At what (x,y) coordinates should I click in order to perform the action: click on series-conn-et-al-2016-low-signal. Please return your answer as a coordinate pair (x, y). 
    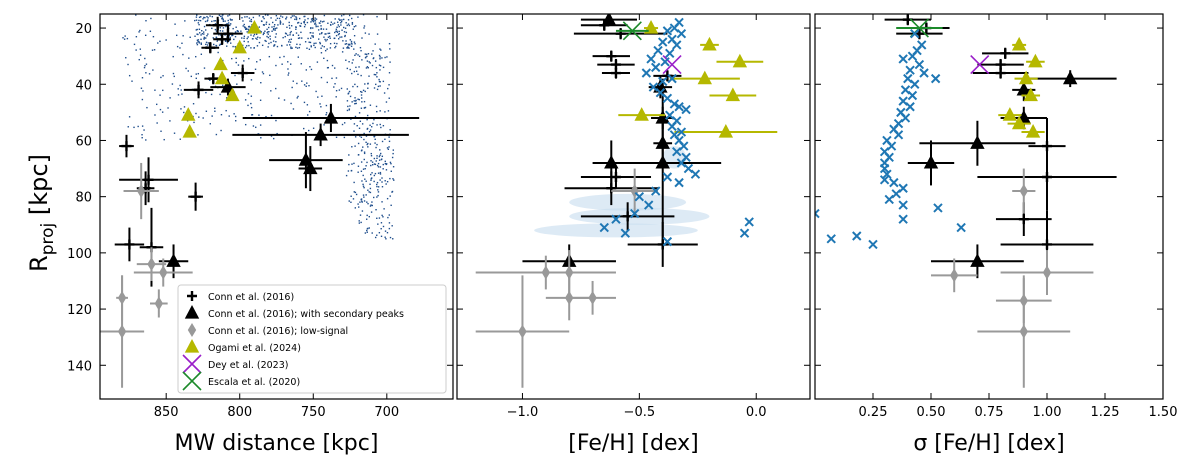
    Looking at the image, I should click on (567, 278).